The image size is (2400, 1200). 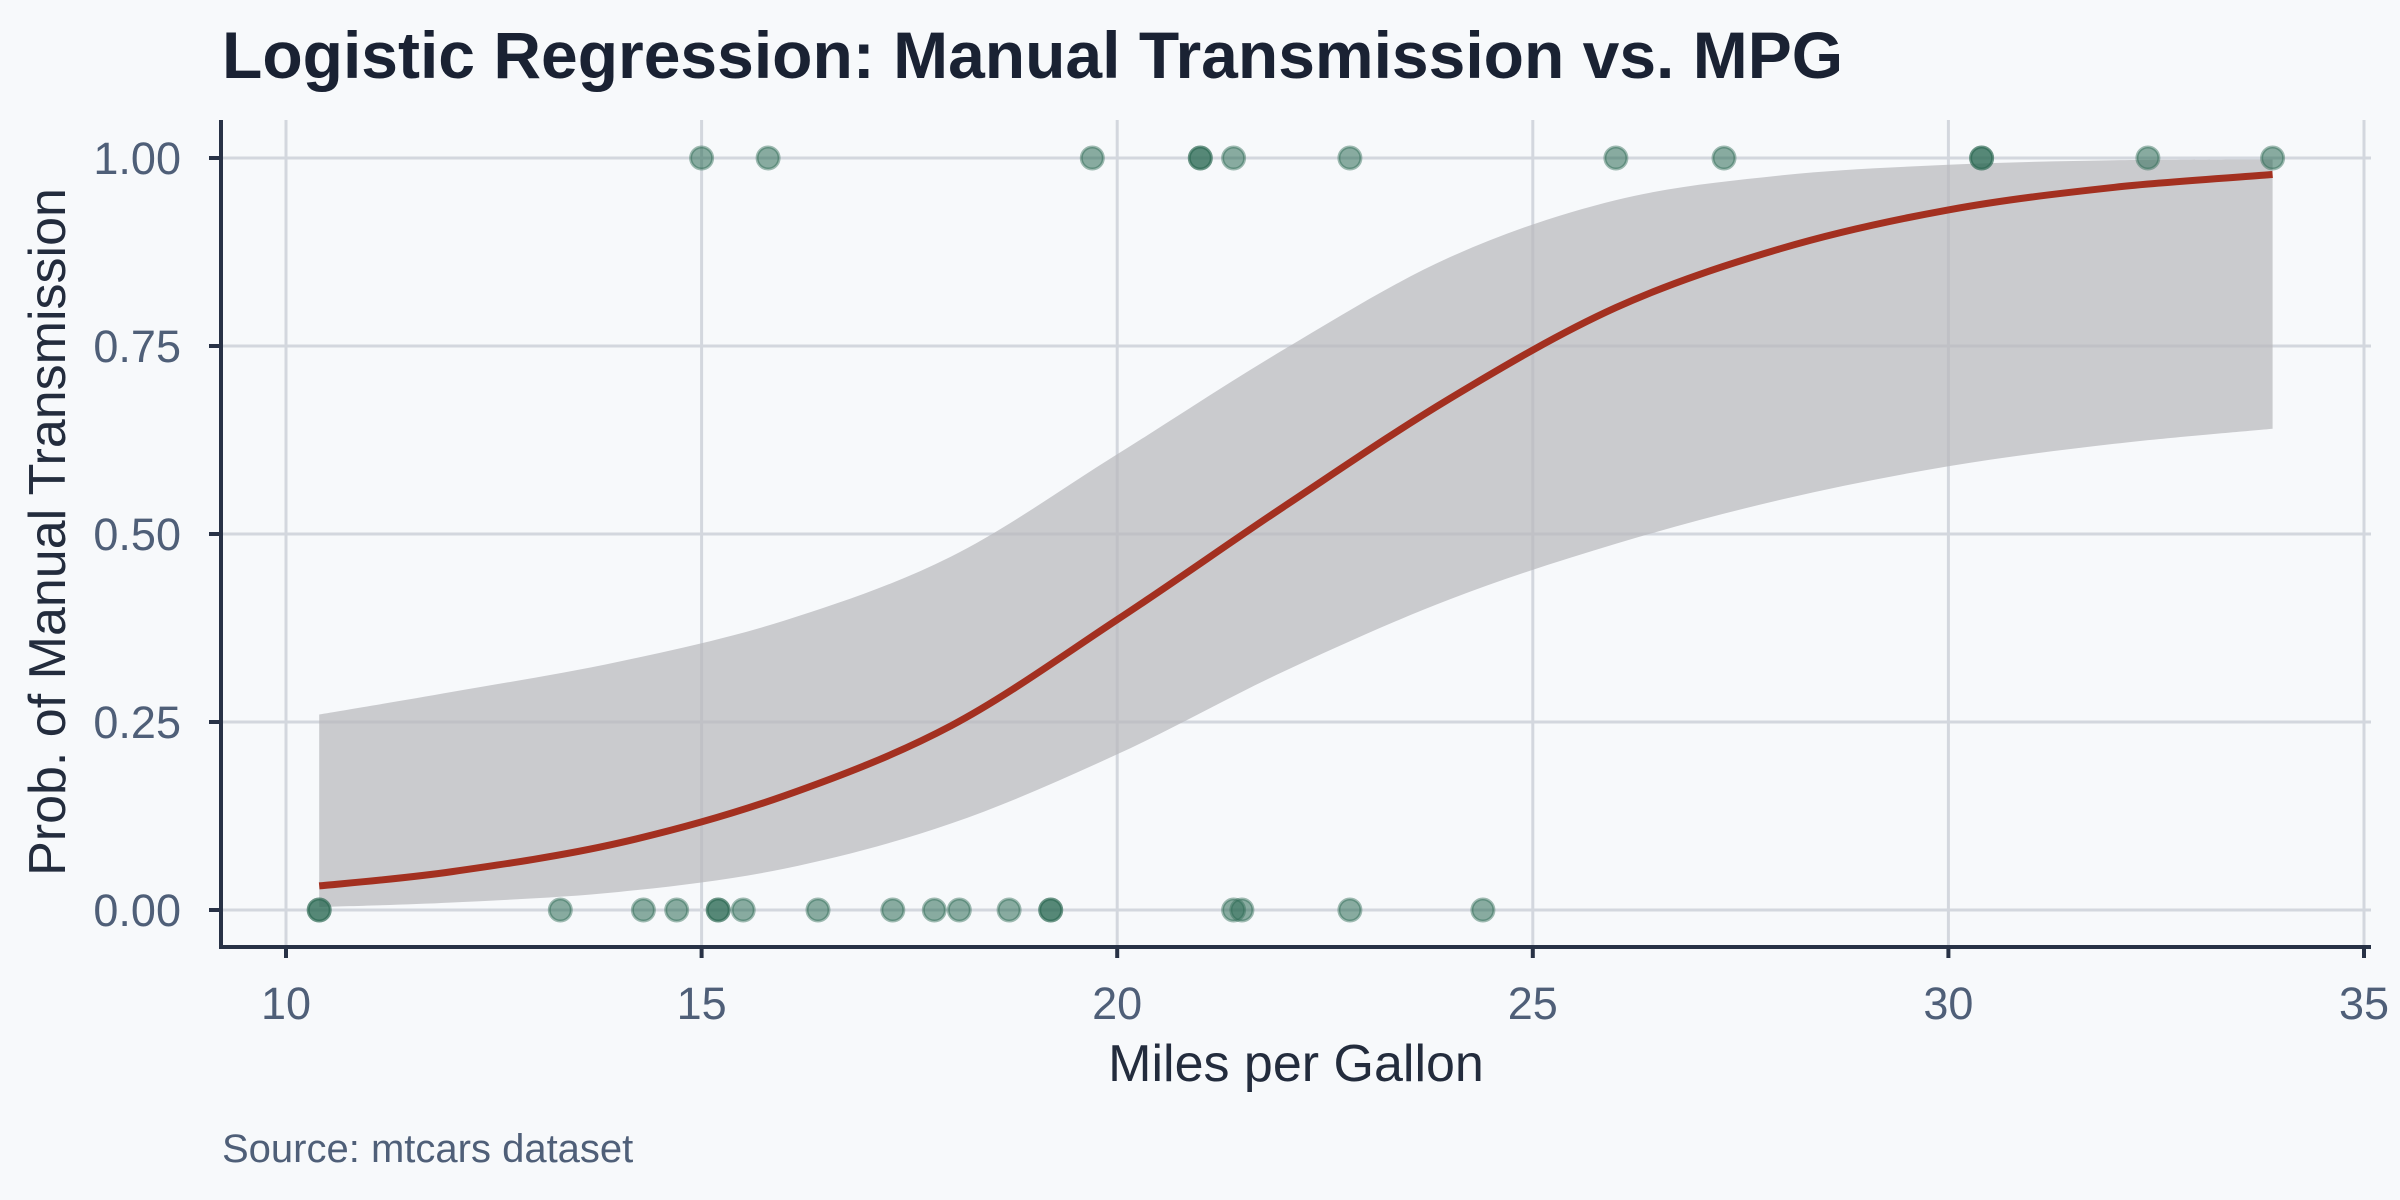 What do you see at coordinates (137, 158) in the screenshot?
I see `y-tick-label: 1.00` at bounding box center [137, 158].